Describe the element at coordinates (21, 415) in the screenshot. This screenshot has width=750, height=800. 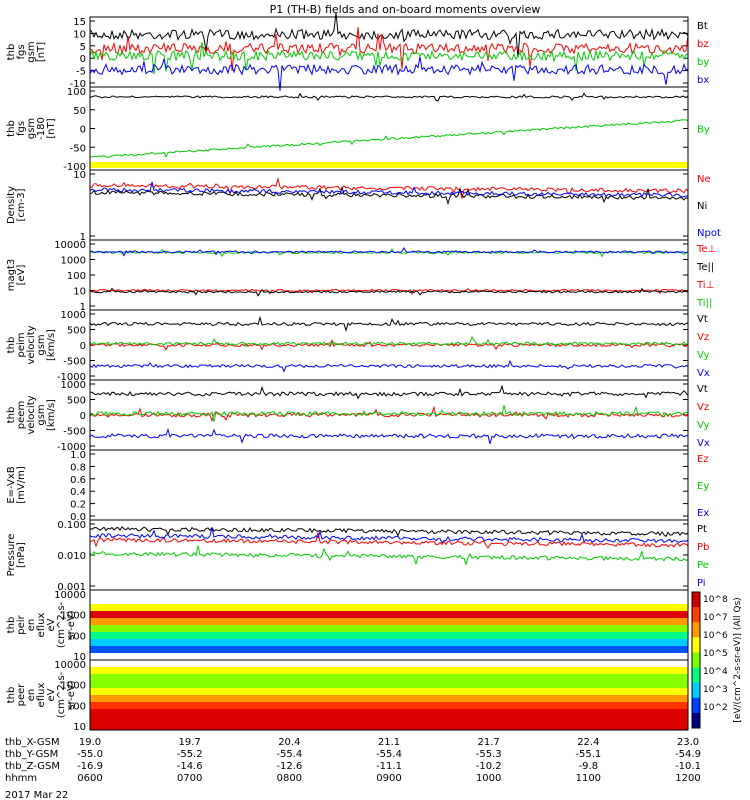
I see `y-label-line: peem` at that location.